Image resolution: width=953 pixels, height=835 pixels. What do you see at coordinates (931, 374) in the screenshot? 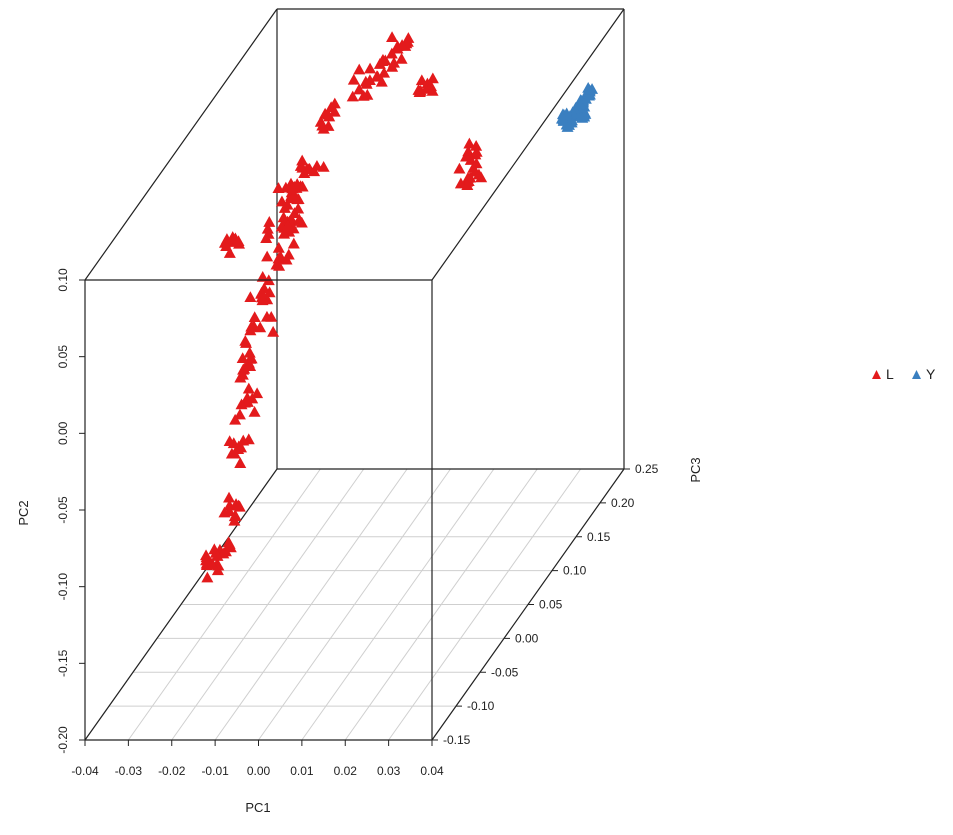
I see `legend-label-y: Y` at bounding box center [931, 374].